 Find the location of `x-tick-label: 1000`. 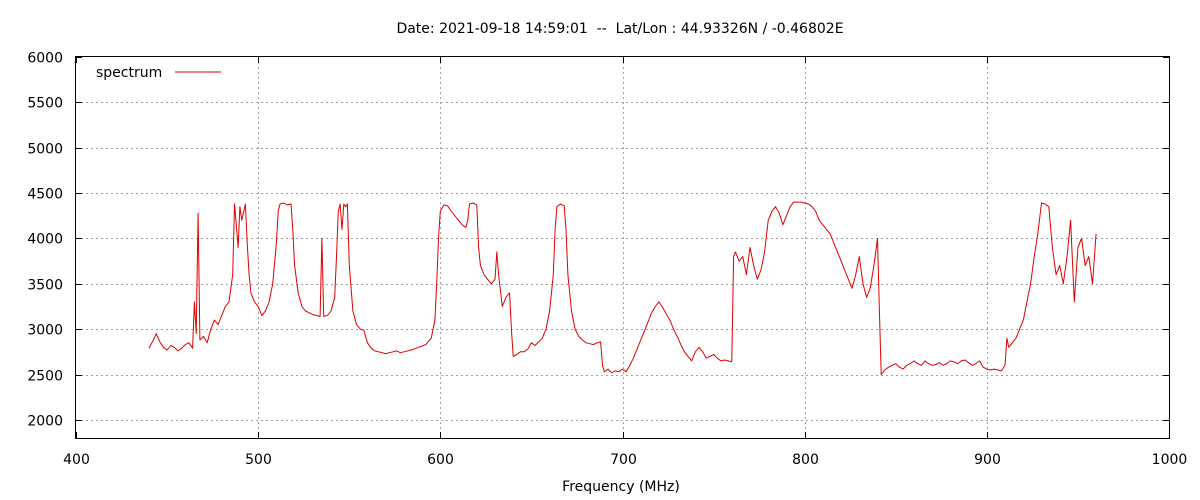

x-tick-label: 1000 is located at coordinates (1170, 460).